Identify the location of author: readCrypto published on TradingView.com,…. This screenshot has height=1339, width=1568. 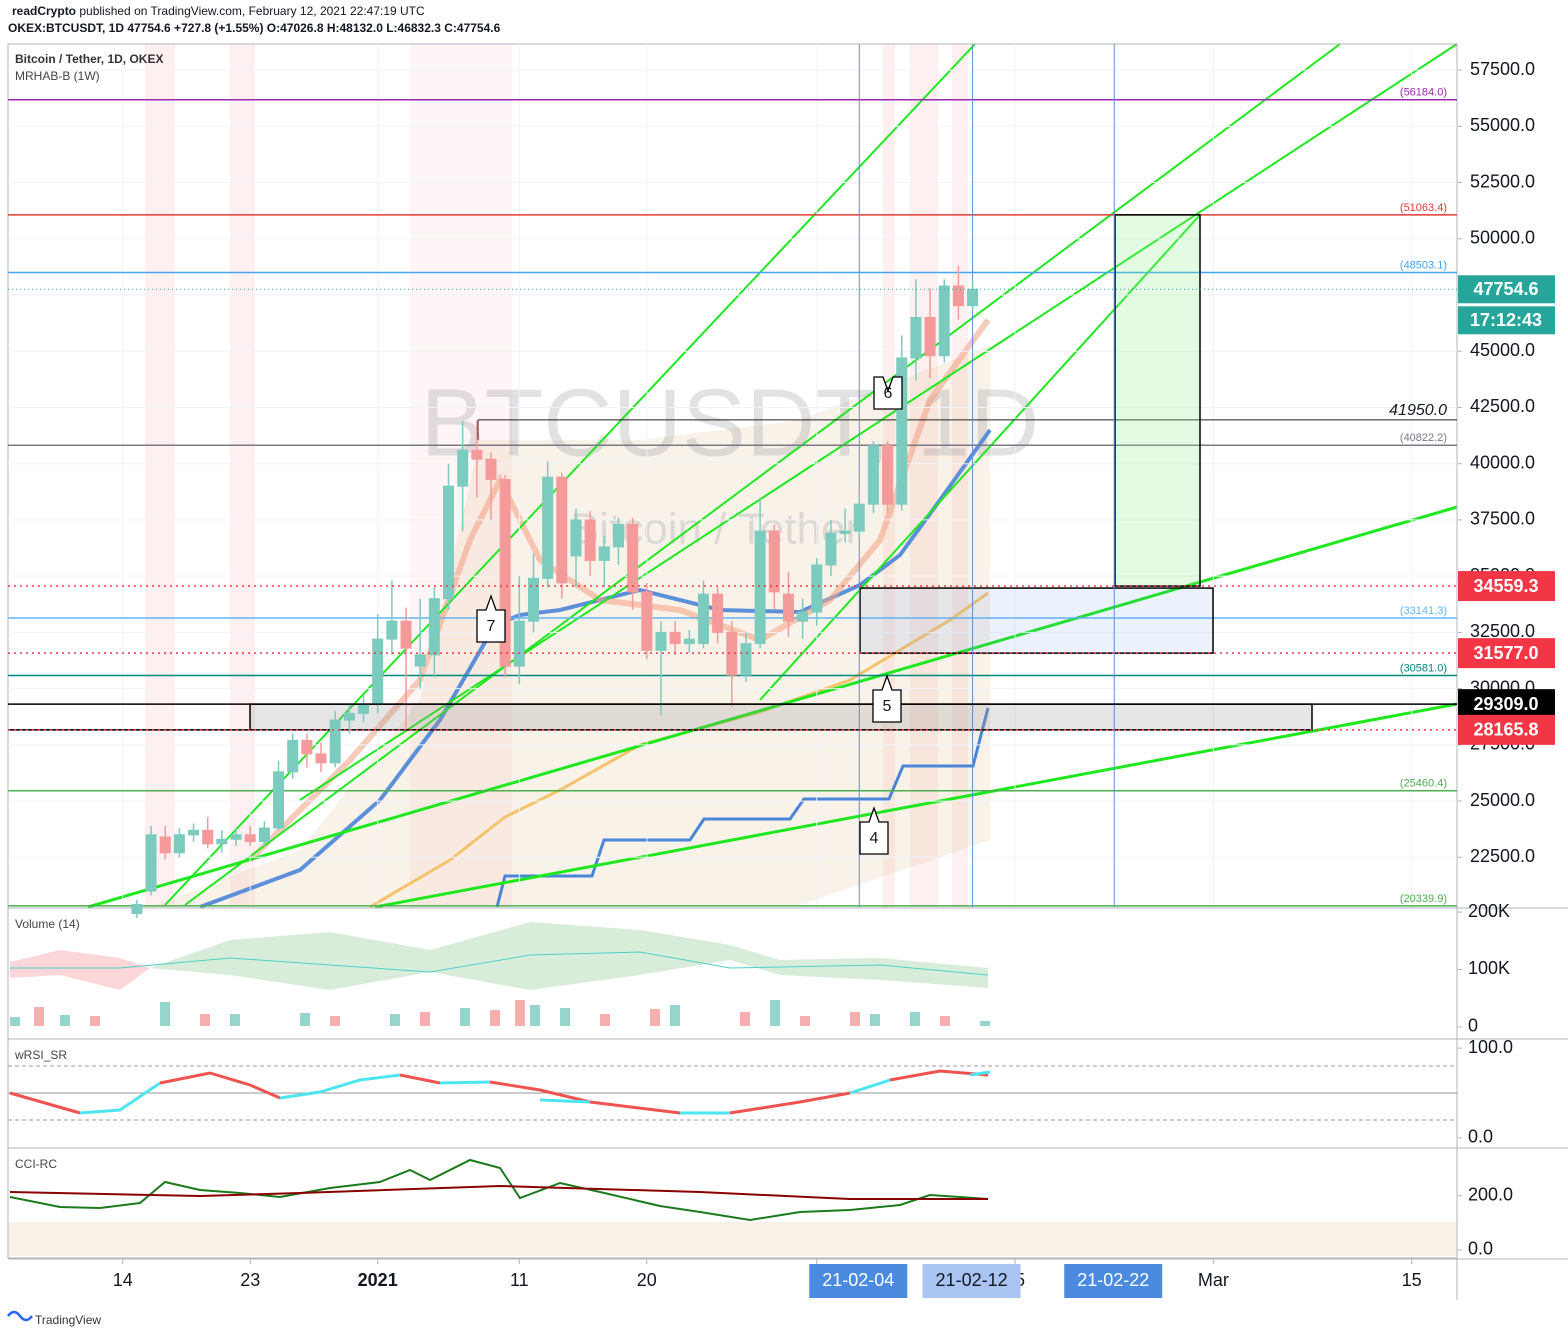
(218, 11).